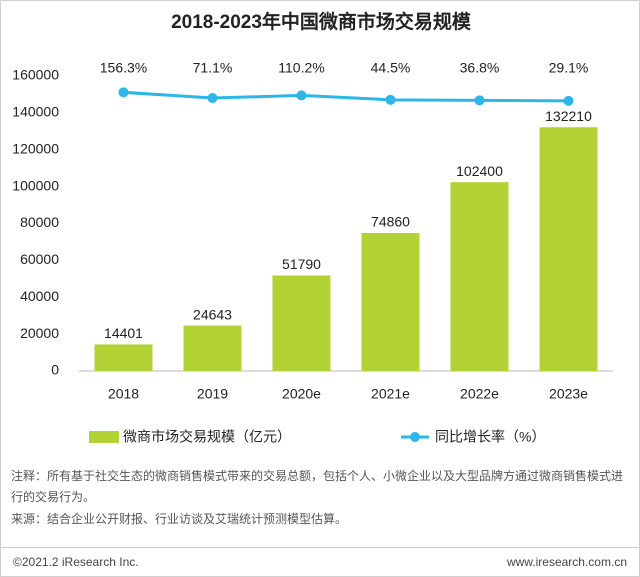 Image resolution: width=640 pixels, height=577 pixels. I want to click on y-tick-label: 160000, so click(35, 75).